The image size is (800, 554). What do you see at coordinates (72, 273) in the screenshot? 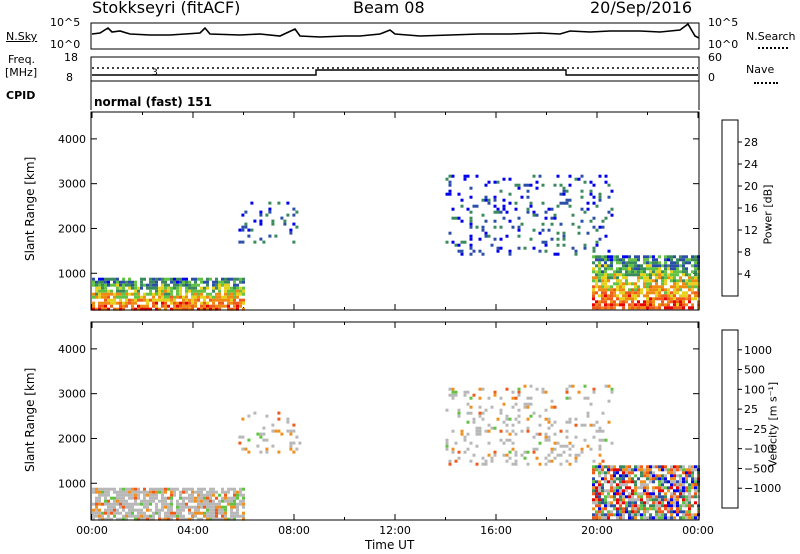
I see `ytick-label: 1000` at bounding box center [72, 273].